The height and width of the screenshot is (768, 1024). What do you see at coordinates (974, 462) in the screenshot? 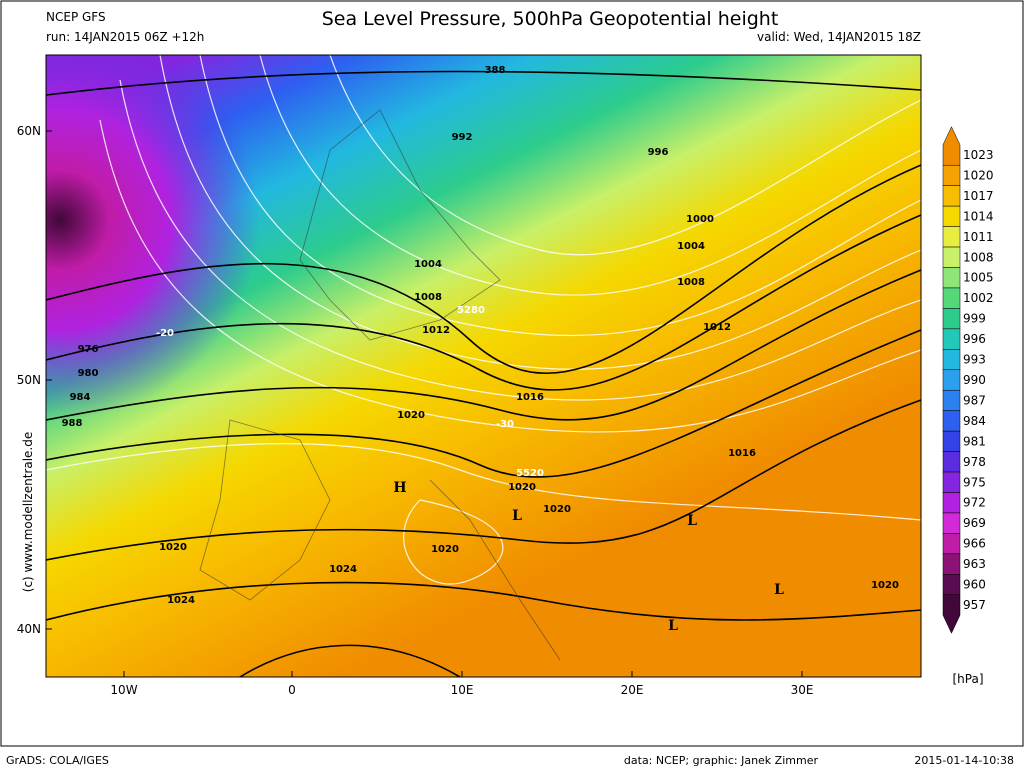
I see `colorbar-label: 978` at bounding box center [974, 462].